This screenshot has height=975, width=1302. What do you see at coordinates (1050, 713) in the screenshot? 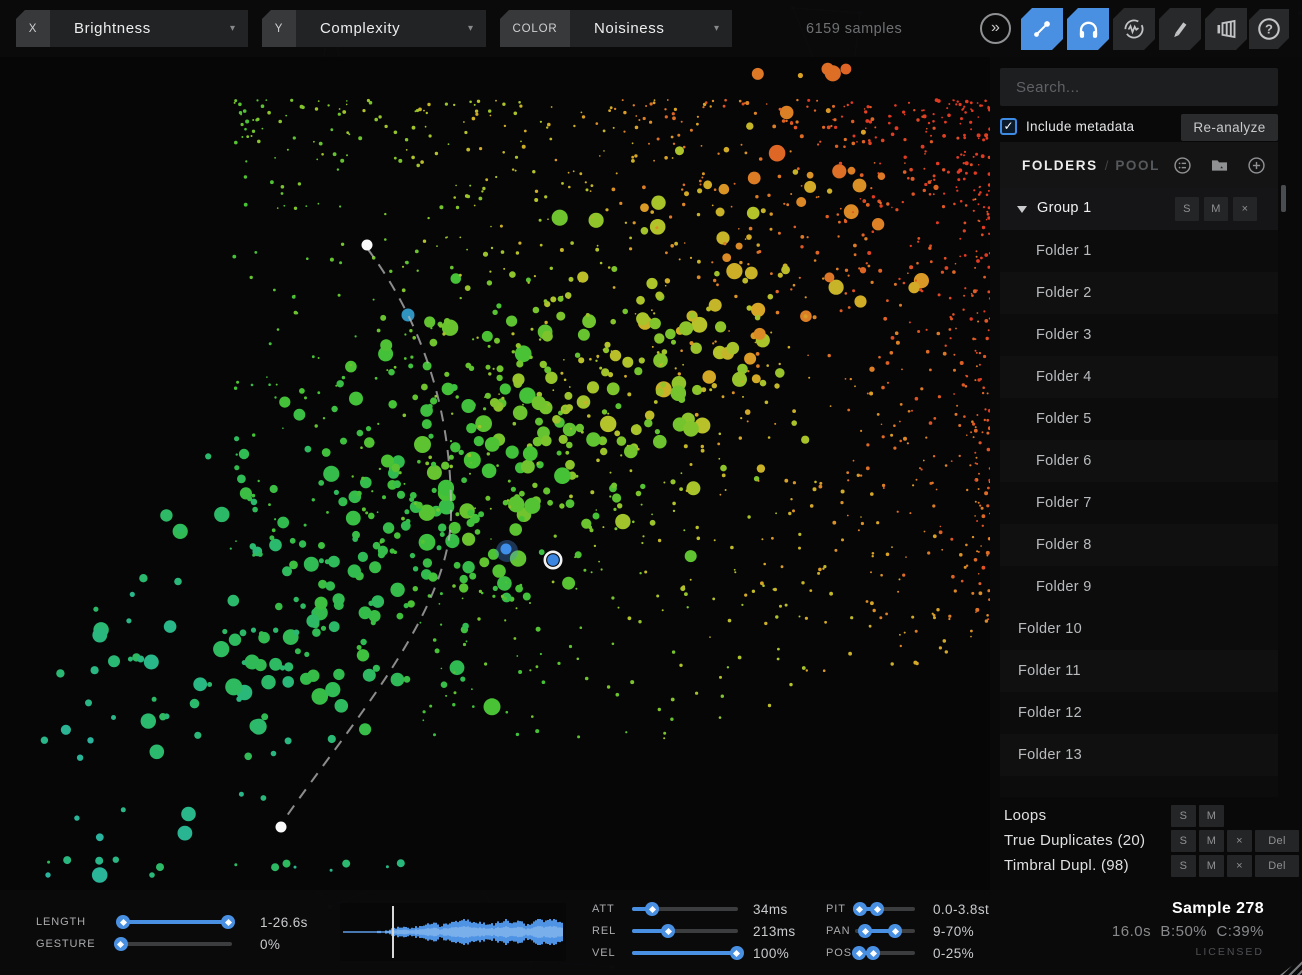
I see `folder-item: Folder 12` at bounding box center [1050, 713].